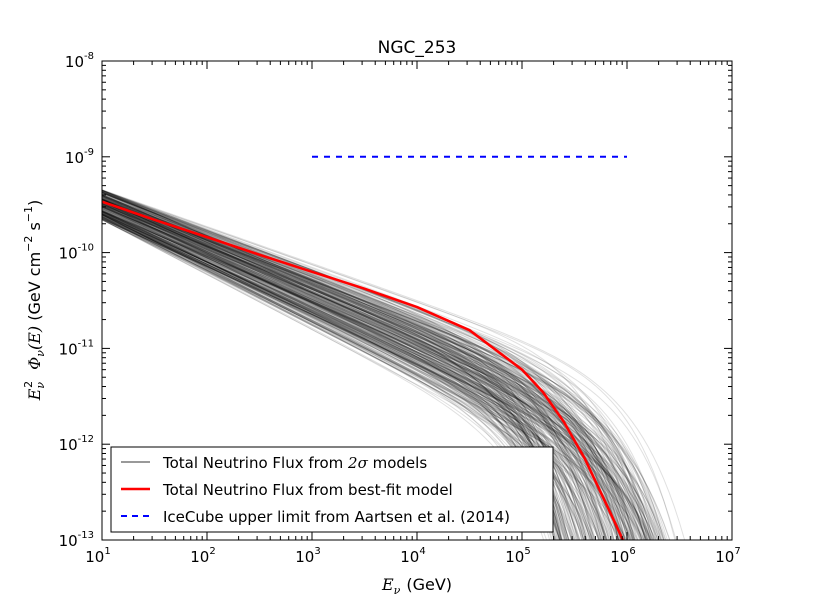 The height and width of the screenshot is (614, 814). Describe the element at coordinates (622, 556) in the screenshot. I see `x-tick-label: 106` at that location.